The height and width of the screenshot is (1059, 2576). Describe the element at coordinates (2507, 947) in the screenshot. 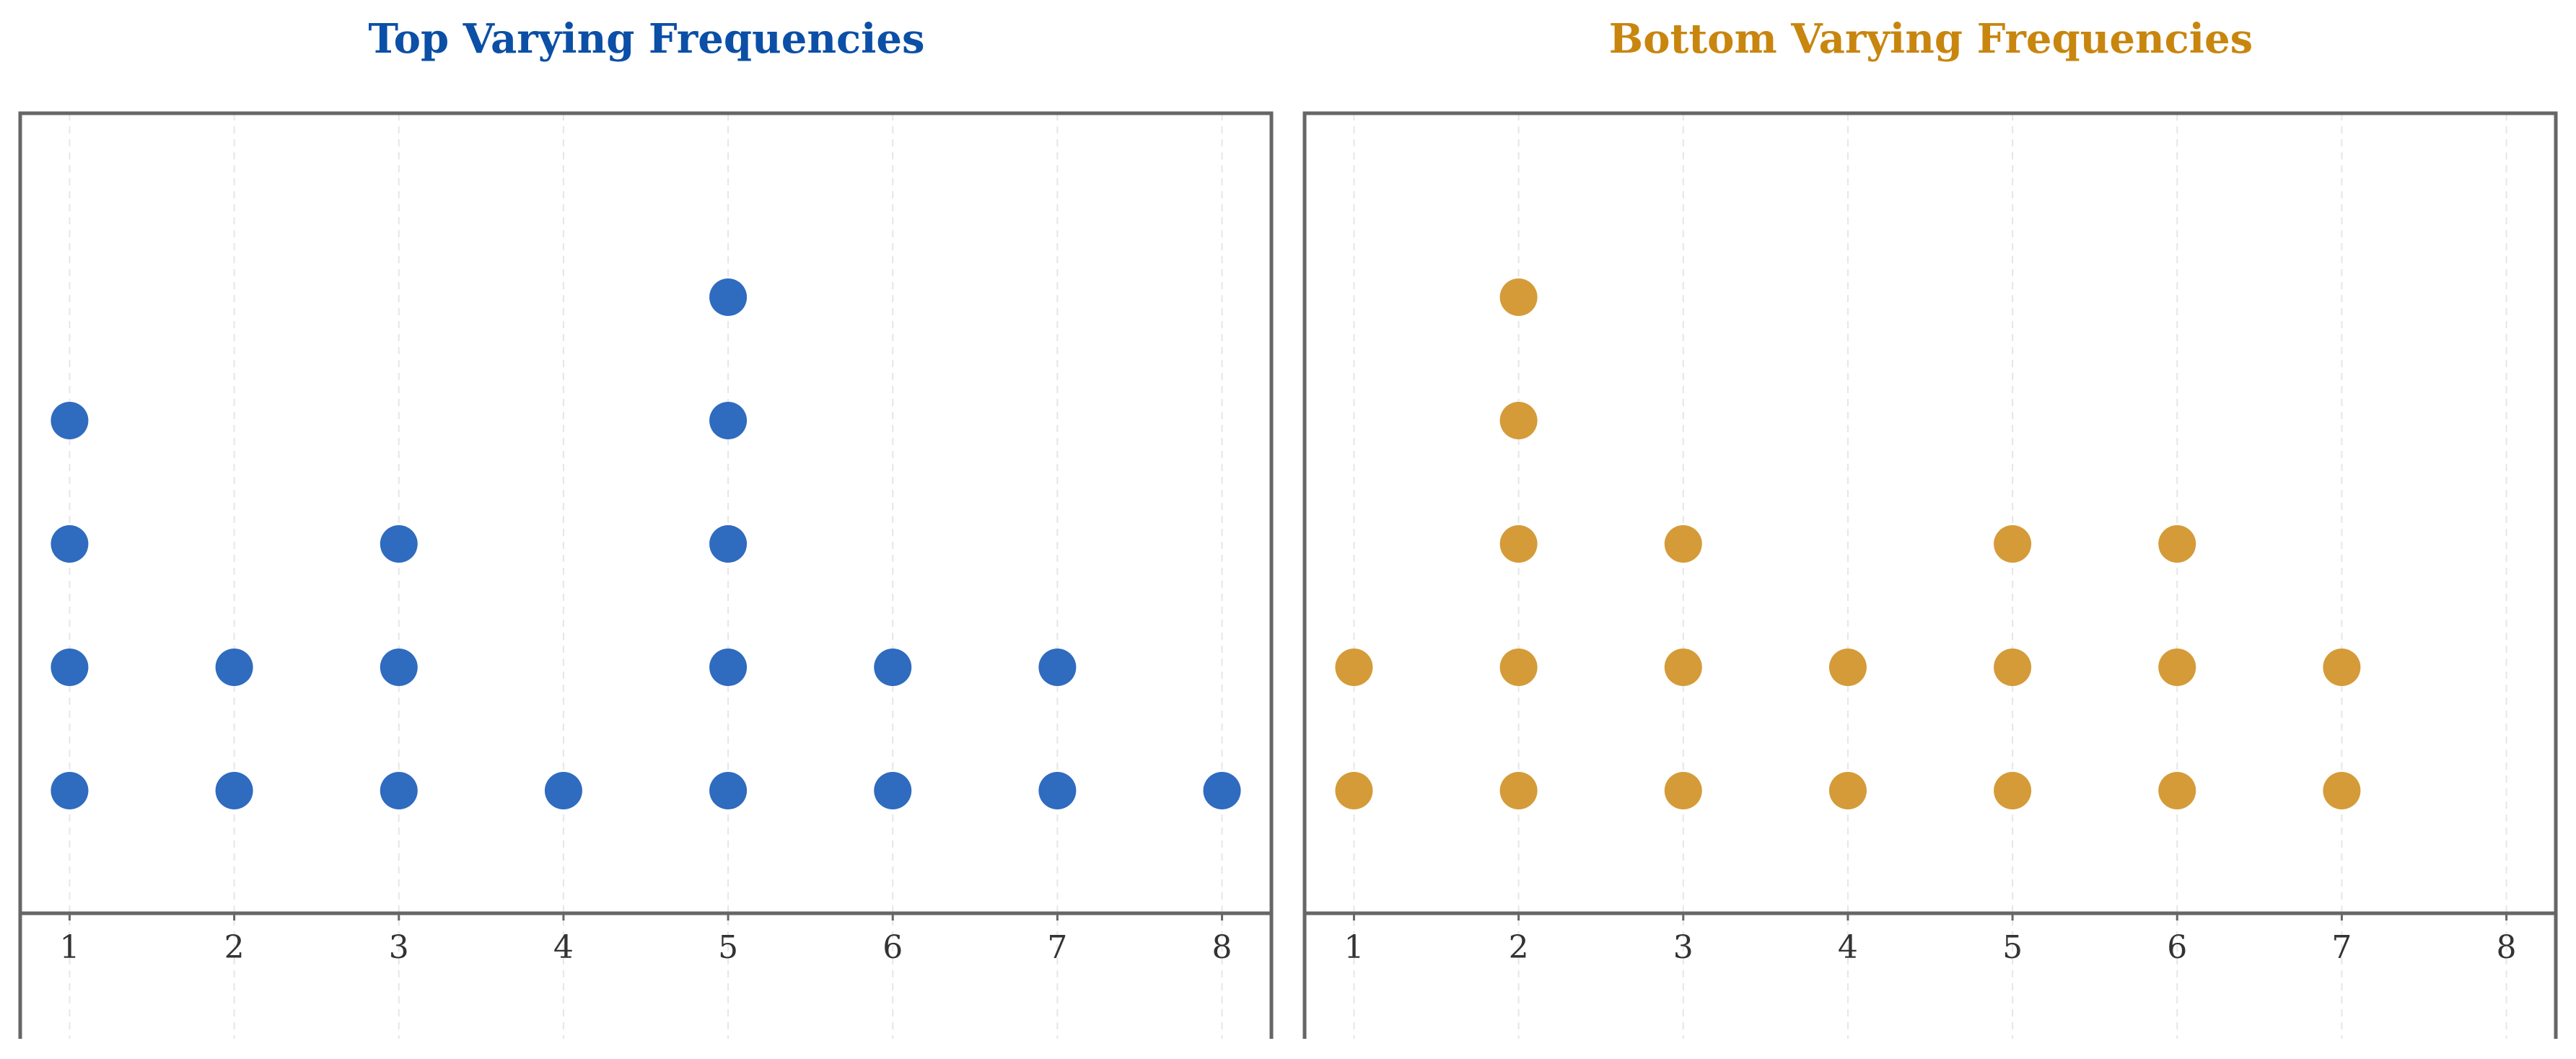

I see `right-x-tick-label: 8` at that location.